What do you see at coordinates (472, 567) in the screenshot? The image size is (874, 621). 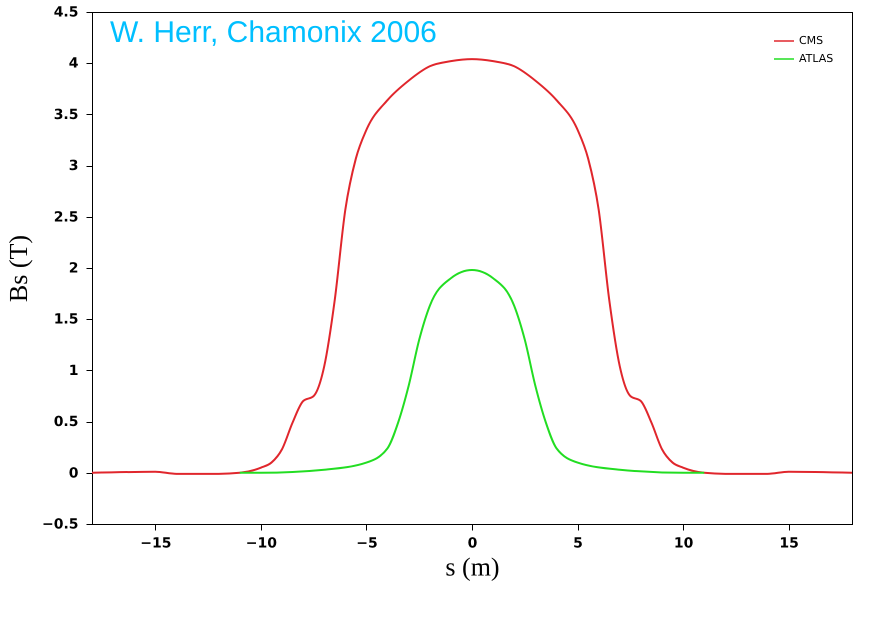 I see `x-axis-title: s (m)` at bounding box center [472, 567].